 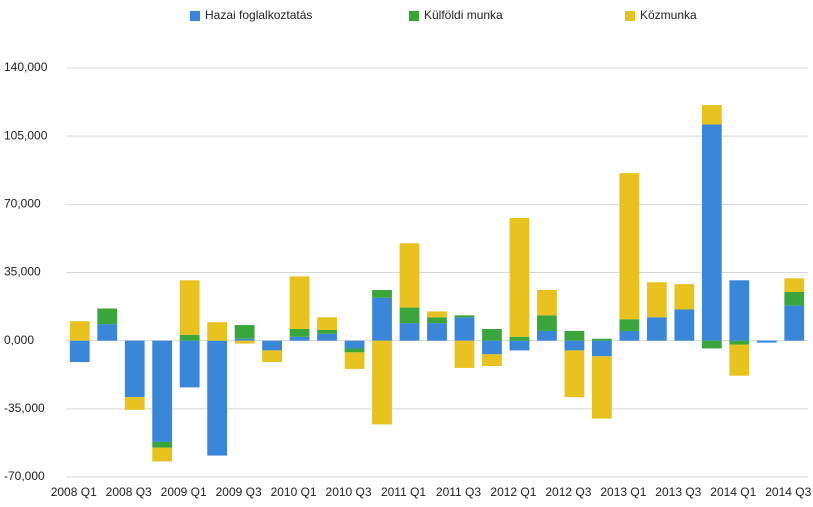 I want to click on x-tick-label: 2009 Q3, so click(x=239, y=492).